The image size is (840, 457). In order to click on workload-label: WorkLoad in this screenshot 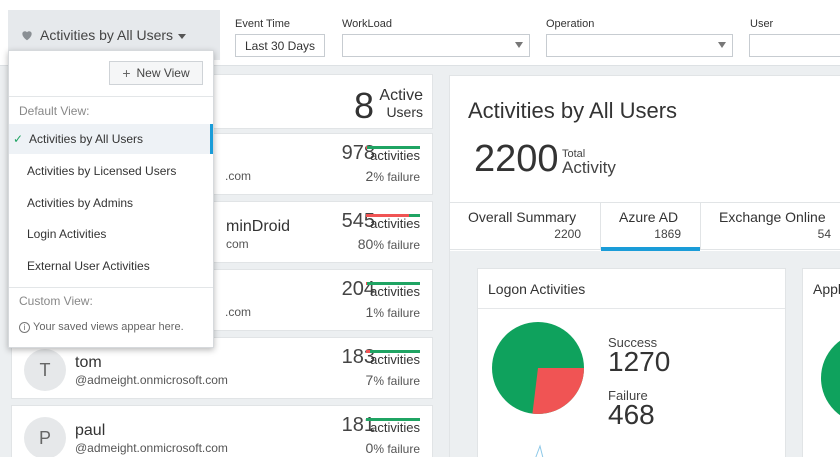, I will do `click(367, 24)`.